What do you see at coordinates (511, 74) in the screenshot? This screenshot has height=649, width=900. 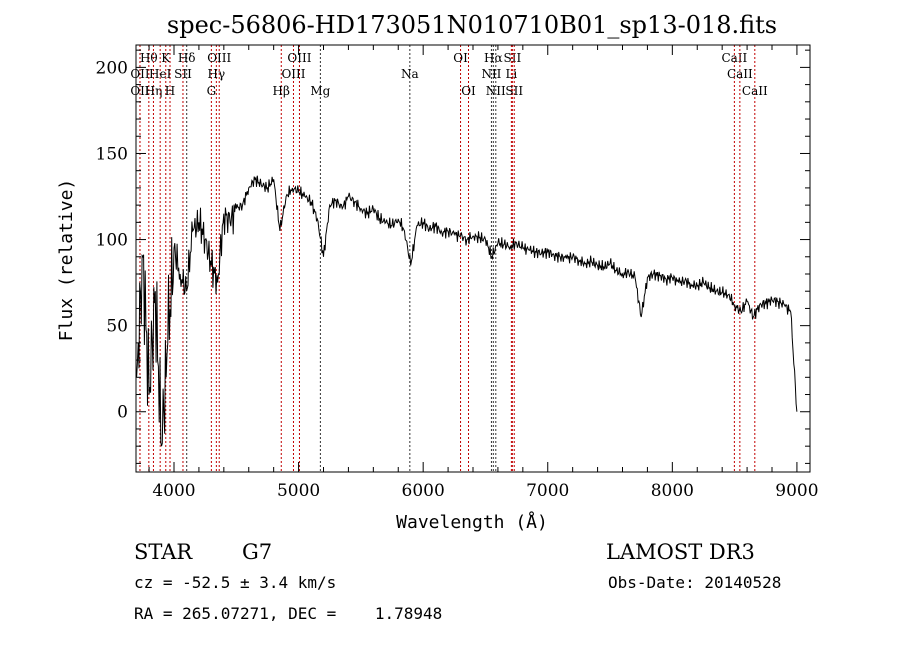 I see `spectral-line-label: Li` at bounding box center [511, 74].